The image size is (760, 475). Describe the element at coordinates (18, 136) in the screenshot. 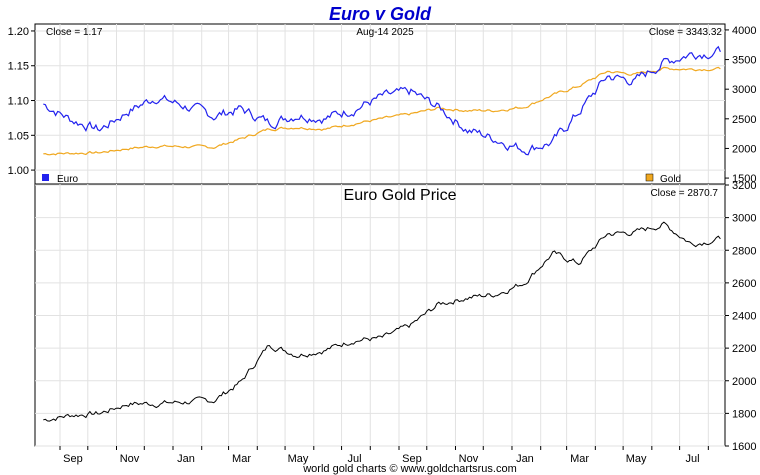

I see `top-left-tick-label: 1.05` at that location.